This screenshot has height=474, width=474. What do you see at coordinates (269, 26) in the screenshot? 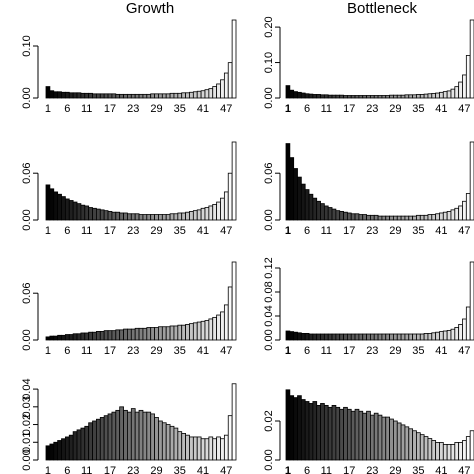
I see `y-tick-label: 0.20` at bounding box center [269, 26].